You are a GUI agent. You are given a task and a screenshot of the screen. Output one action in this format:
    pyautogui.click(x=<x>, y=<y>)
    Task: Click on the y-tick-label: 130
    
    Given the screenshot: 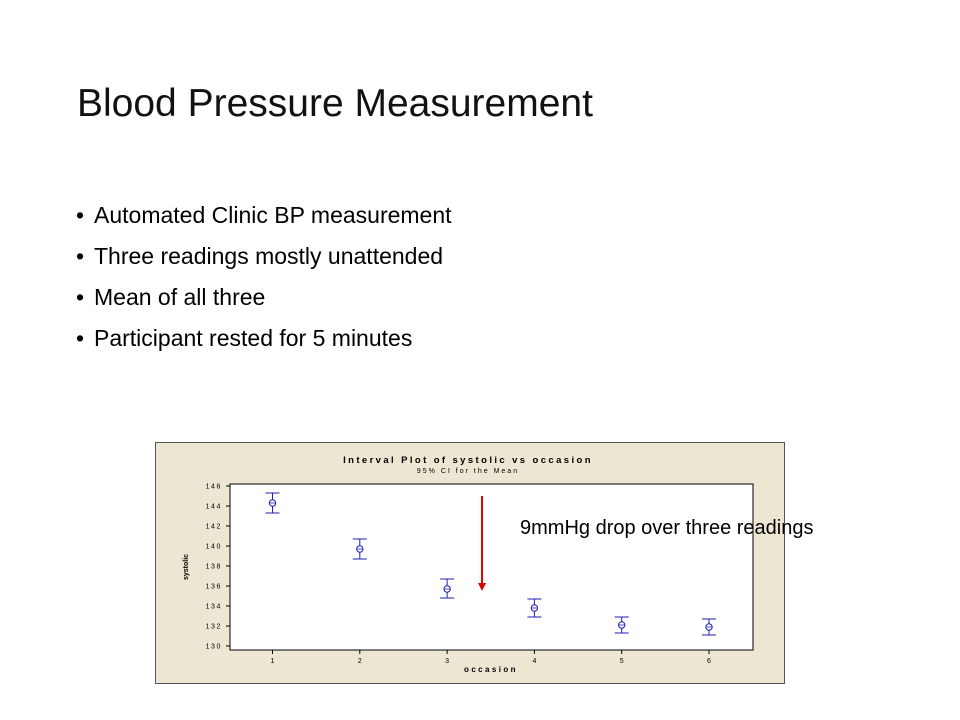 What is the action you would take?
    pyautogui.click(x=214, y=647)
    